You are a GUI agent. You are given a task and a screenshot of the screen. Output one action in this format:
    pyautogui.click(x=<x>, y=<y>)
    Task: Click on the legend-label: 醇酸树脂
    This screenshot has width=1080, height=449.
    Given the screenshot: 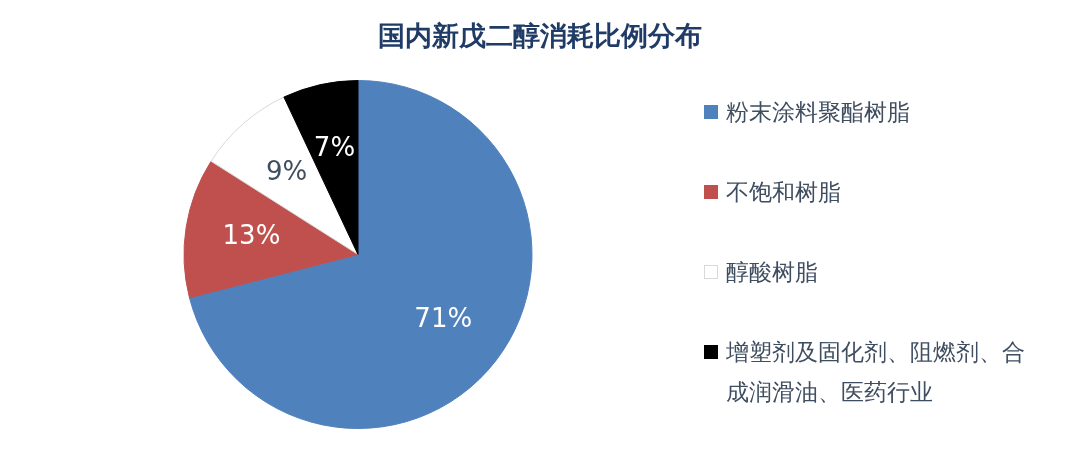 What is the action you would take?
    pyautogui.click(x=772, y=272)
    